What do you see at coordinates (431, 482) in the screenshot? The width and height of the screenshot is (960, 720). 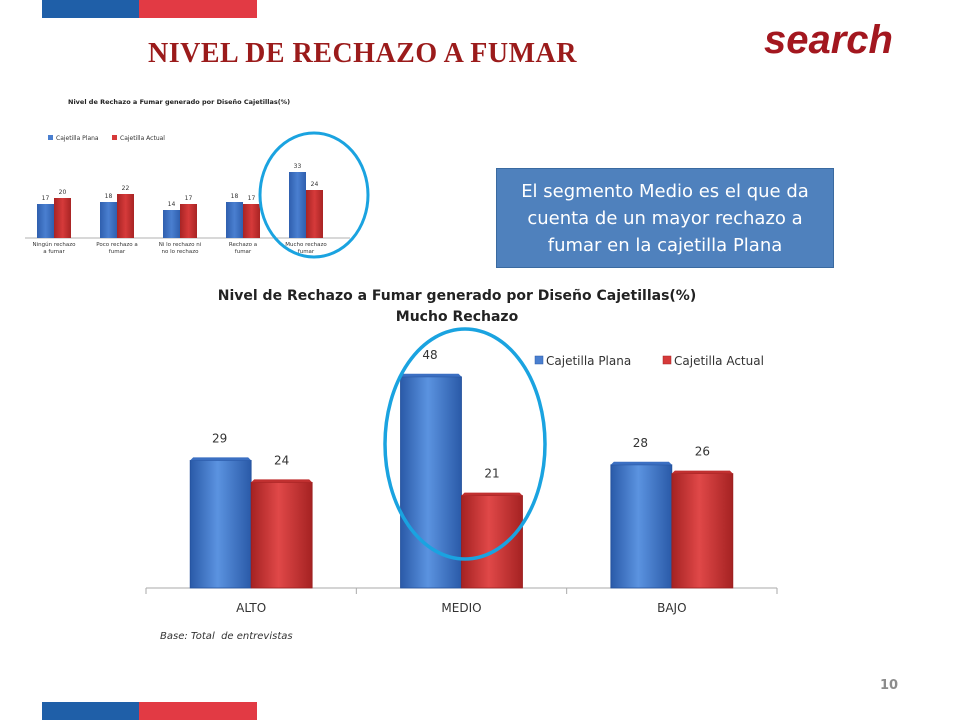 I see `bar-cajetilla-plana-medio` at bounding box center [431, 482].